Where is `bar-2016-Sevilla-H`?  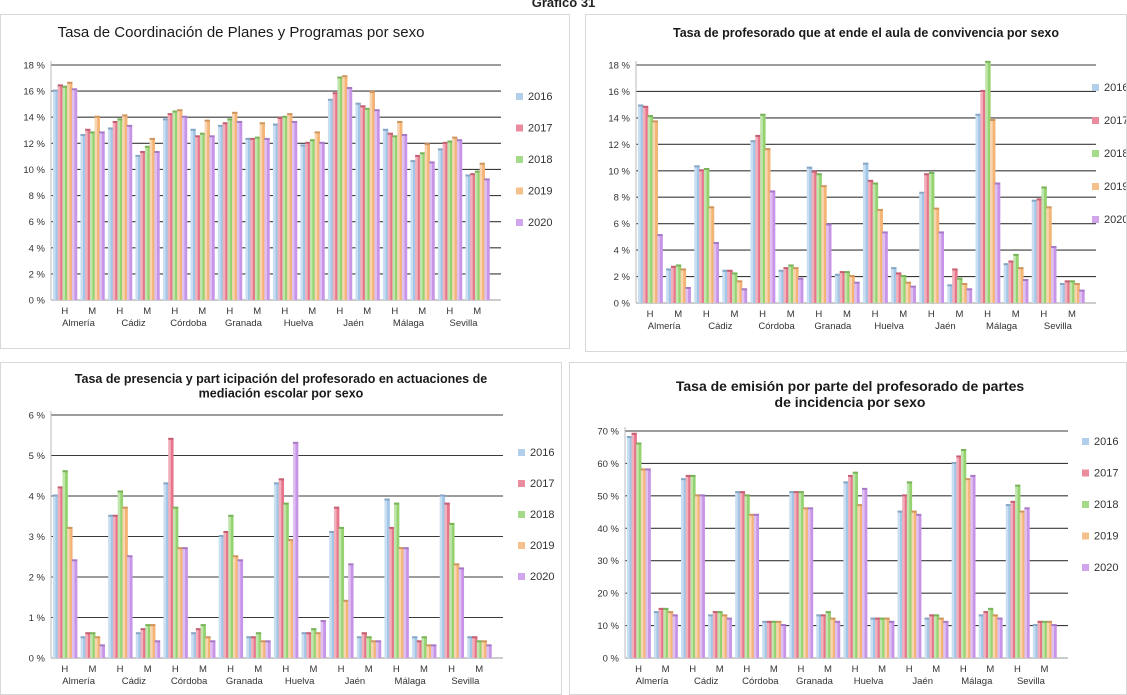
bar-2016-Sevilla-H is located at coordinates (442, 576).